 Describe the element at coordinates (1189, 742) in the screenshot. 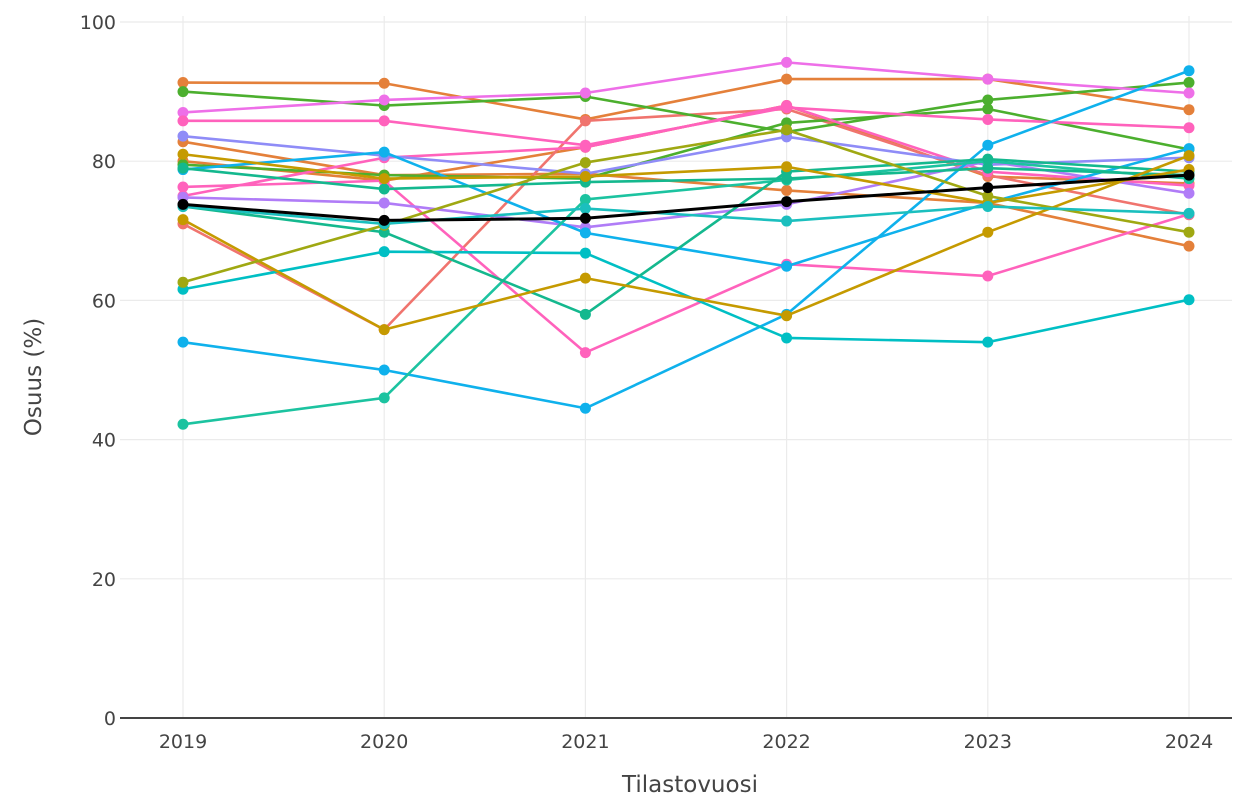

I see `x-tick-label: 2024` at that location.